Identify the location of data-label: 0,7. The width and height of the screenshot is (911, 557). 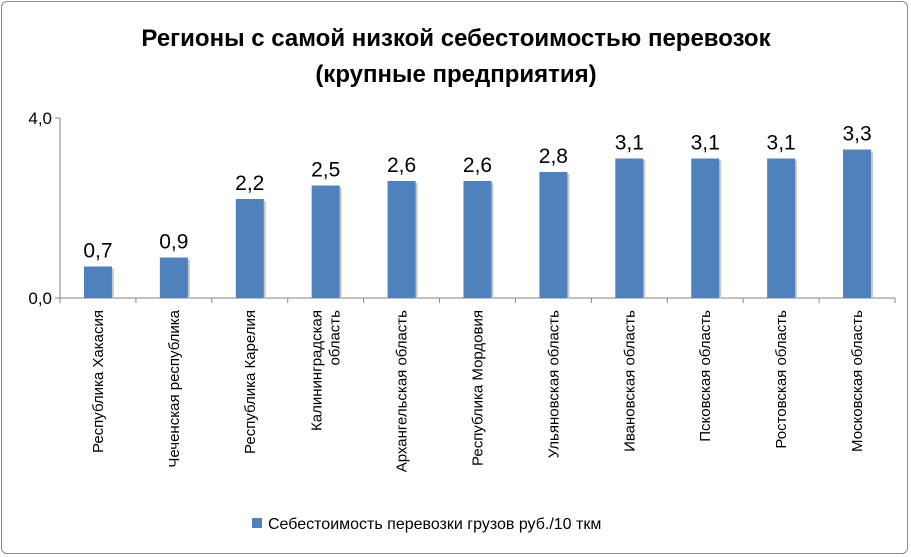
(97, 251).